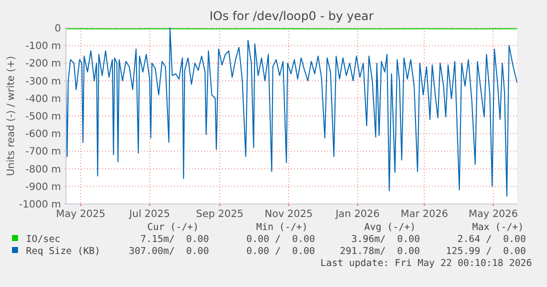 This screenshot has height=287, width=547. What do you see at coordinates (173, 227) in the screenshot?
I see `text: Cur (-/+)` at bounding box center [173, 227].